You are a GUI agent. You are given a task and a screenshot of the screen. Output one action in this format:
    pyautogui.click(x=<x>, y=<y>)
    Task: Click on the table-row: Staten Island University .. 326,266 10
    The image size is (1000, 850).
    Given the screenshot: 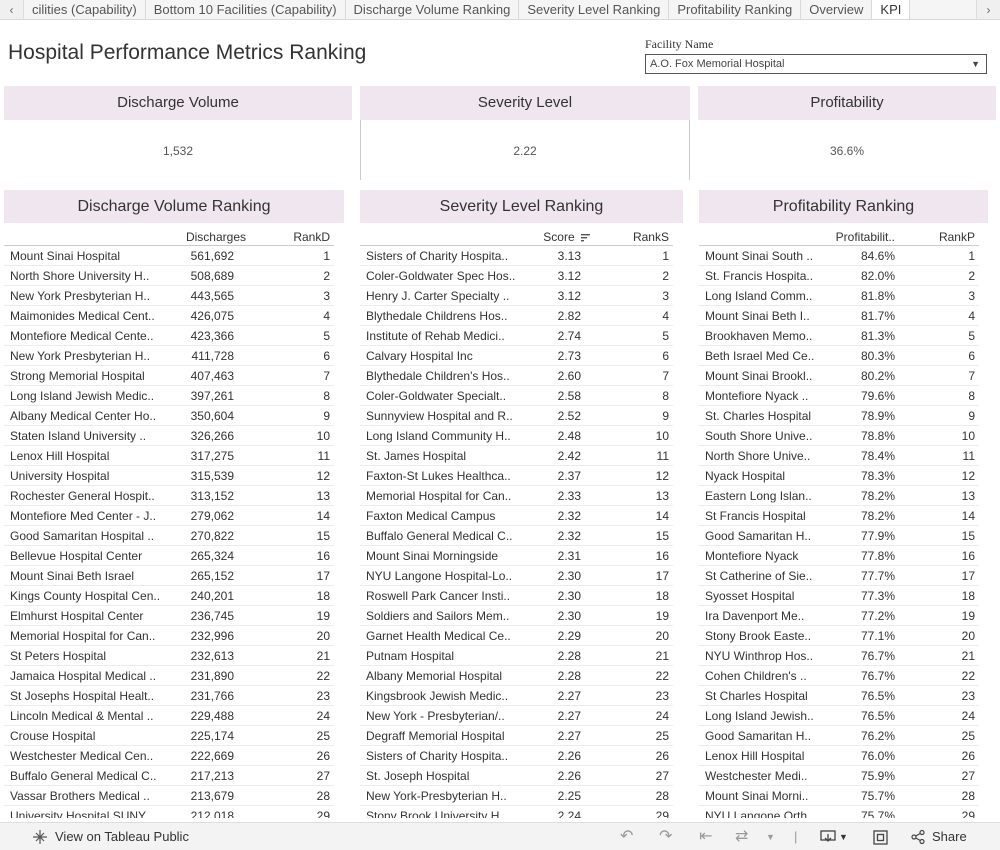 What is the action you would take?
    pyautogui.click(x=169, y=436)
    